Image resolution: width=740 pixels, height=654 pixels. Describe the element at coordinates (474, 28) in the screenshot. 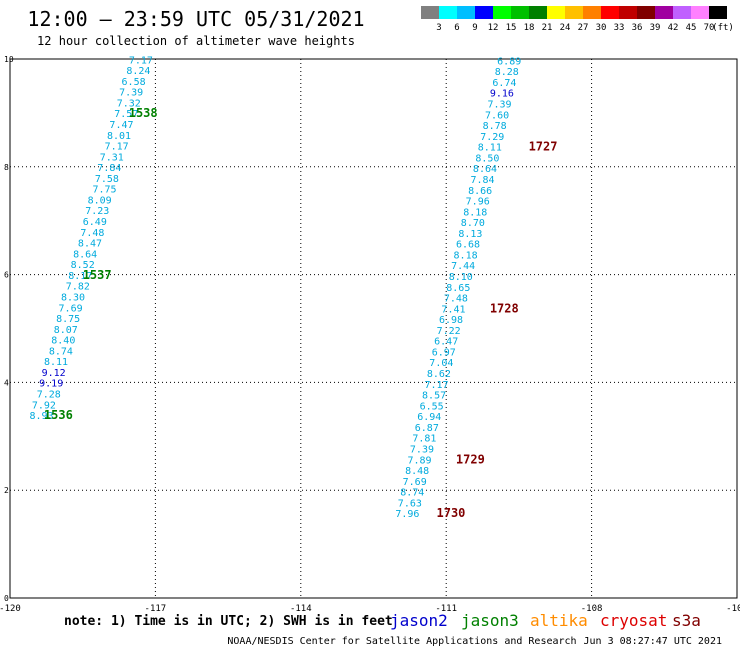

I see `colorbar-label: 9` at that location.